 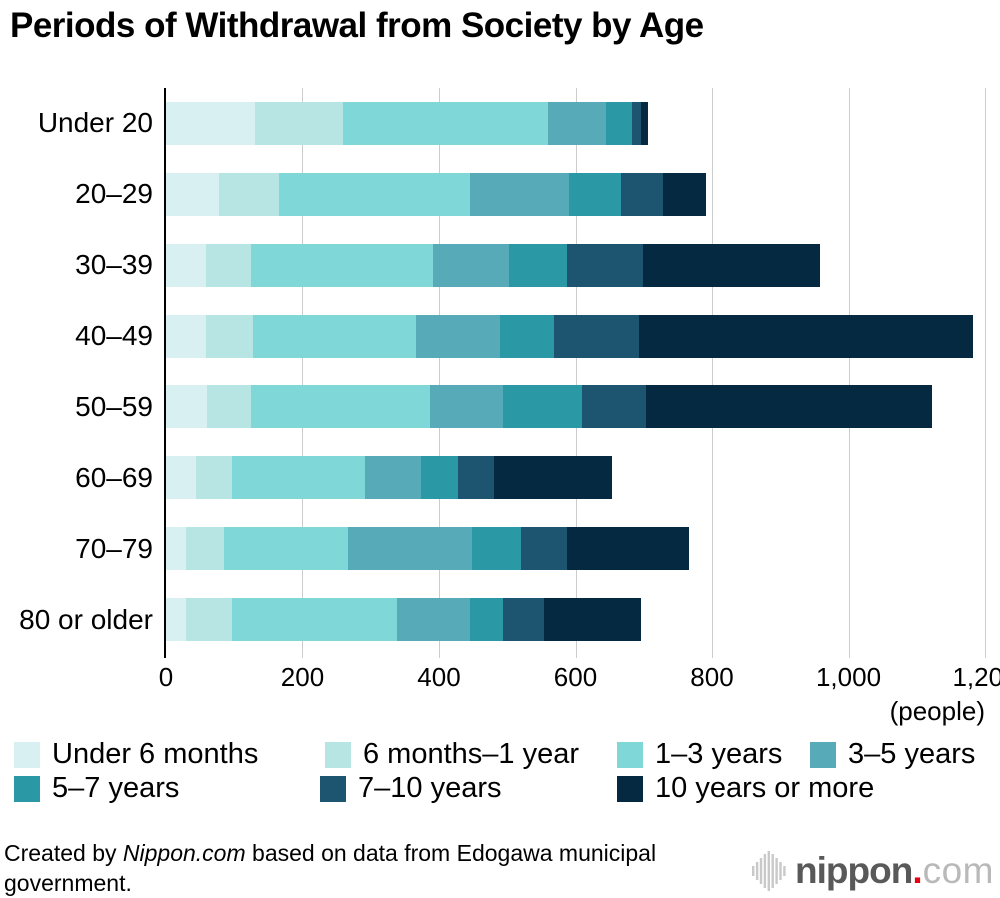 What do you see at coordinates (452, 754) in the screenshot?
I see `legend-item-6-months-1-year: 6 months–1 year` at bounding box center [452, 754].